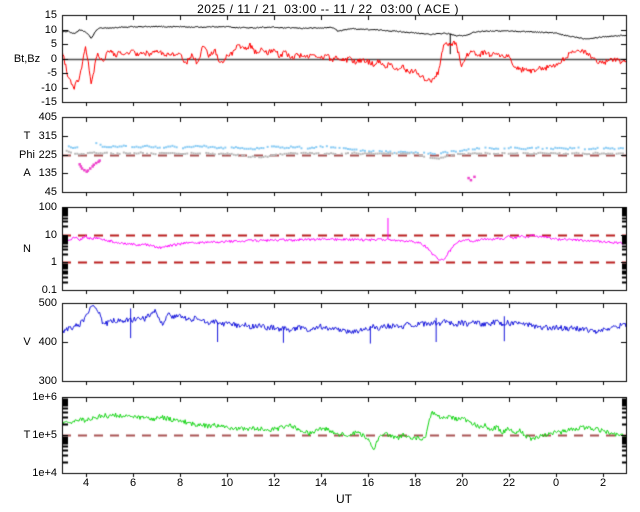 This screenshot has height=512, width=640. Describe the element at coordinates (47, 136) in the screenshot. I see `y-tick-label: 315` at that location.